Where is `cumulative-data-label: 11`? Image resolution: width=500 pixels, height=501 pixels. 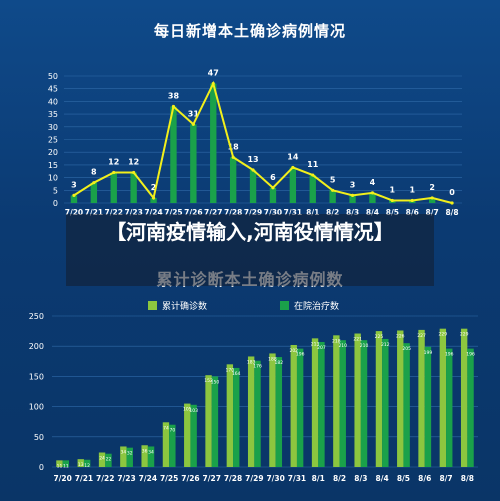
cumulative-data-label: 11 is located at coordinates (60, 466).